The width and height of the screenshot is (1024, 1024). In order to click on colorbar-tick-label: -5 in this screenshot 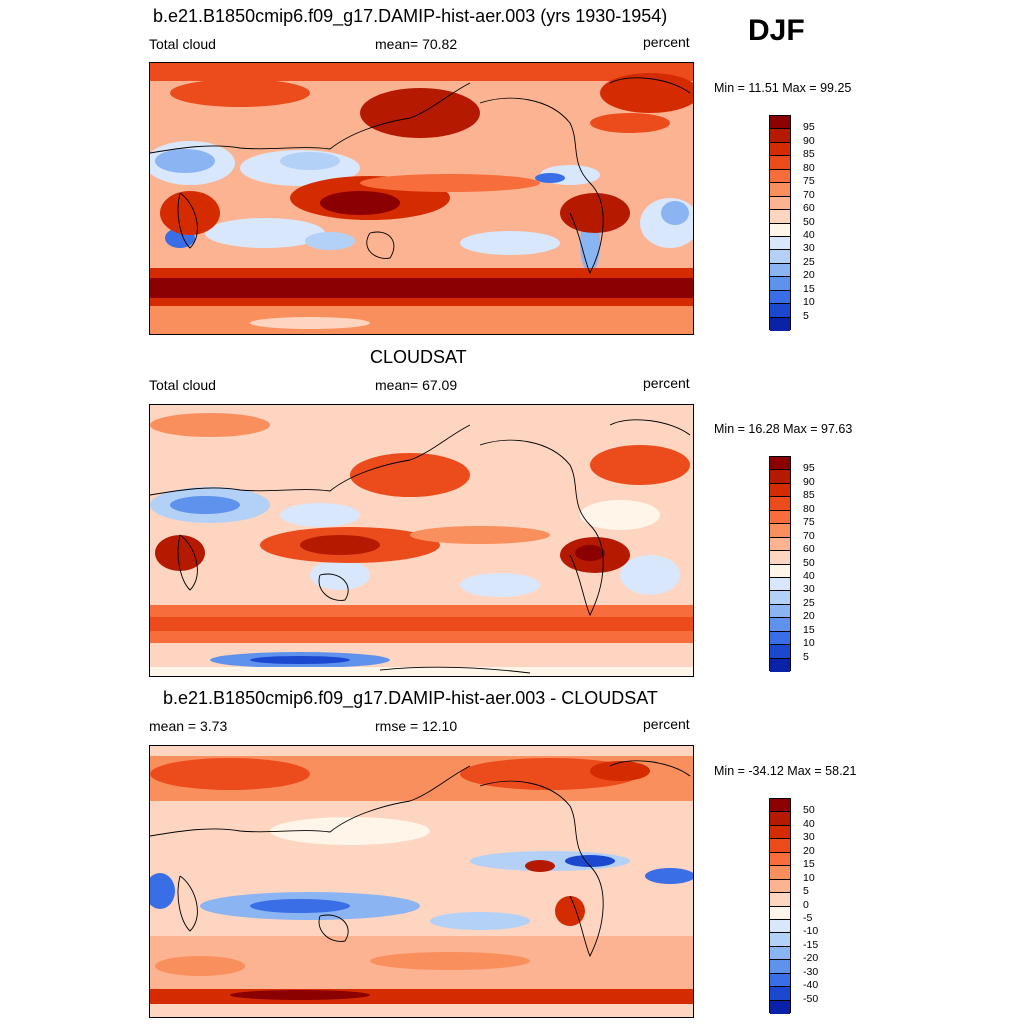, I will do `click(808, 917)`.